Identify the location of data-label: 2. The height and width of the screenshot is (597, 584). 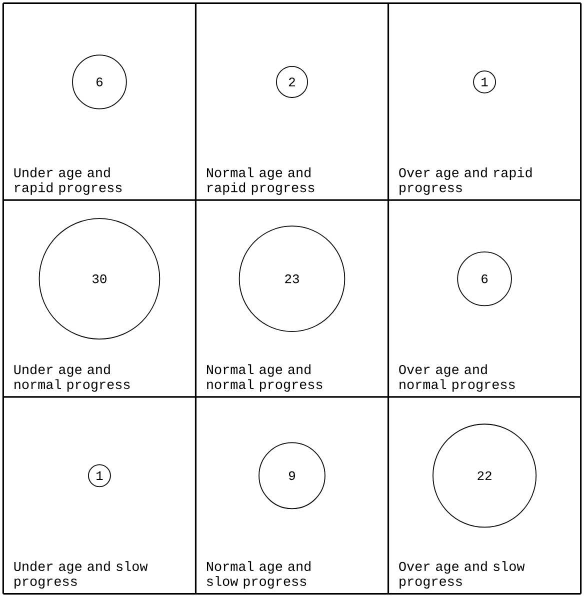
(292, 82).